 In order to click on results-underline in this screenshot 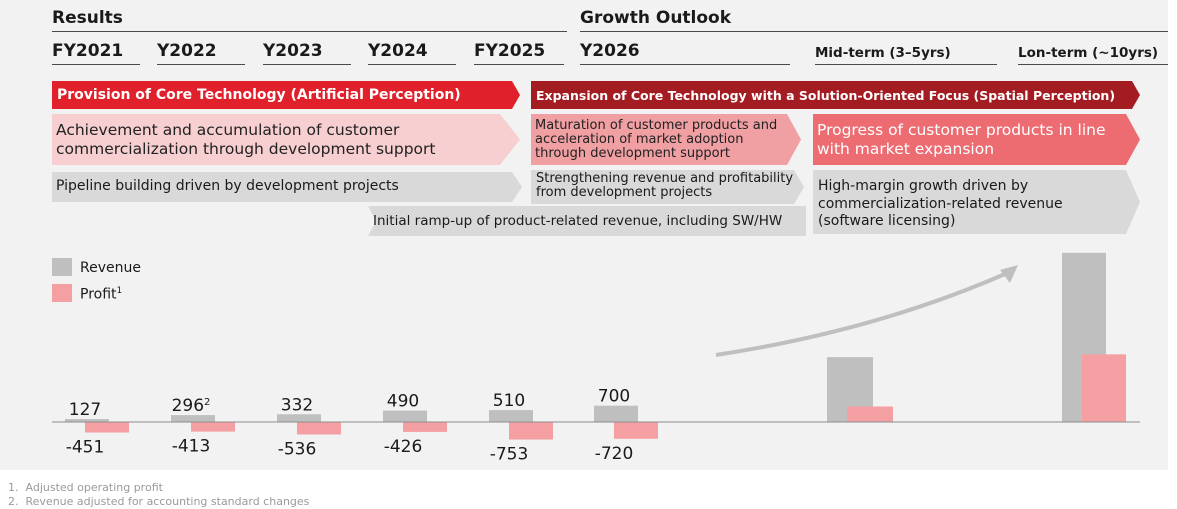, I will do `click(309, 31)`.